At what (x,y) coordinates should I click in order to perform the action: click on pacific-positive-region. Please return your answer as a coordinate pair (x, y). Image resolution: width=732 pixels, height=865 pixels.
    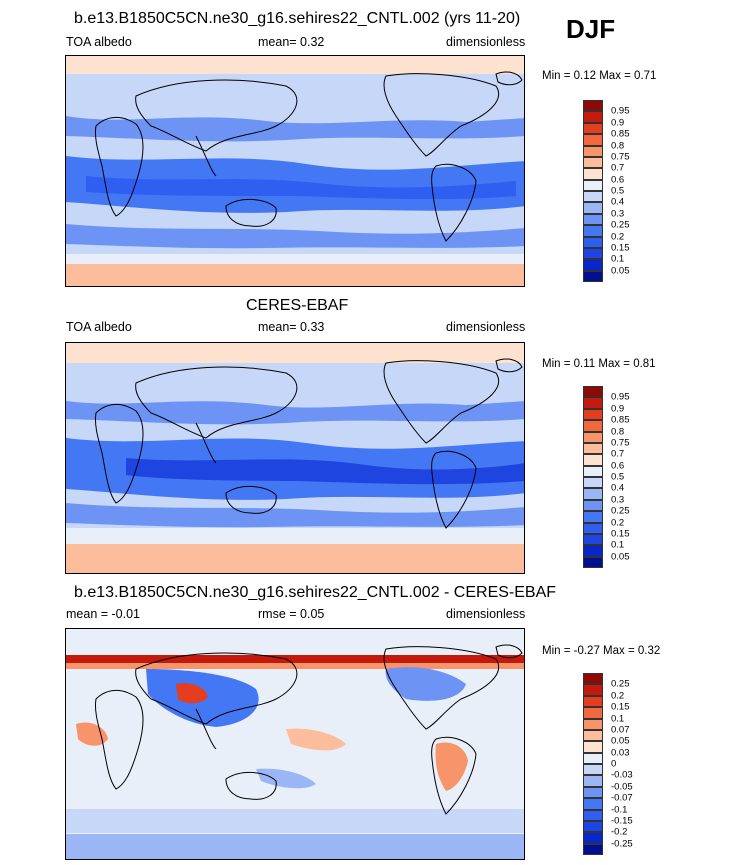
    Looking at the image, I should click on (316, 739).